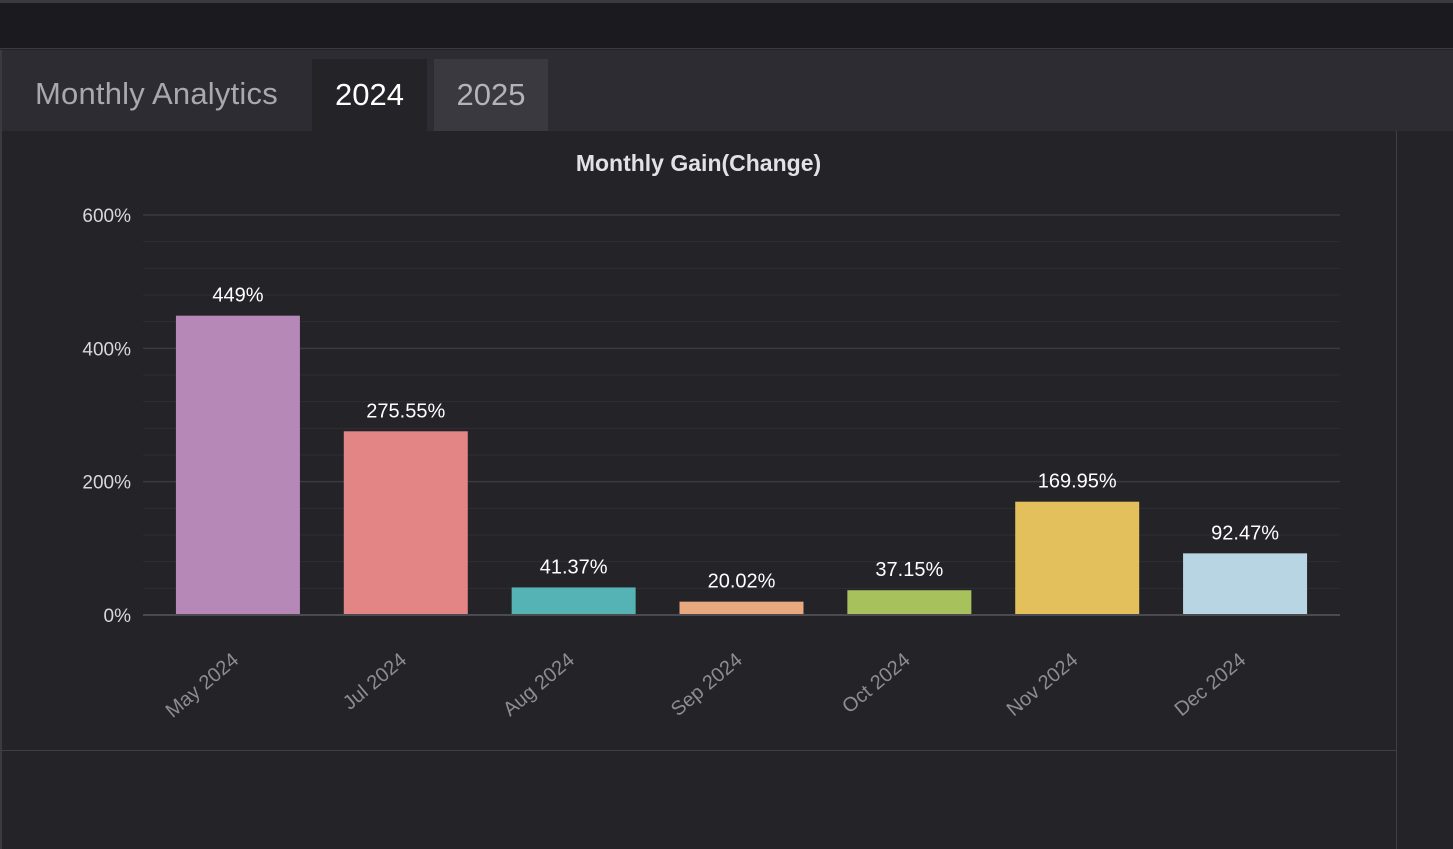 This screenshot has width=1453, height=849. What do you see at coordinates (698, 163) in the screenshot?
I see `chart-title: Monthly Gain(Change)` at bounding box center [698, 163].